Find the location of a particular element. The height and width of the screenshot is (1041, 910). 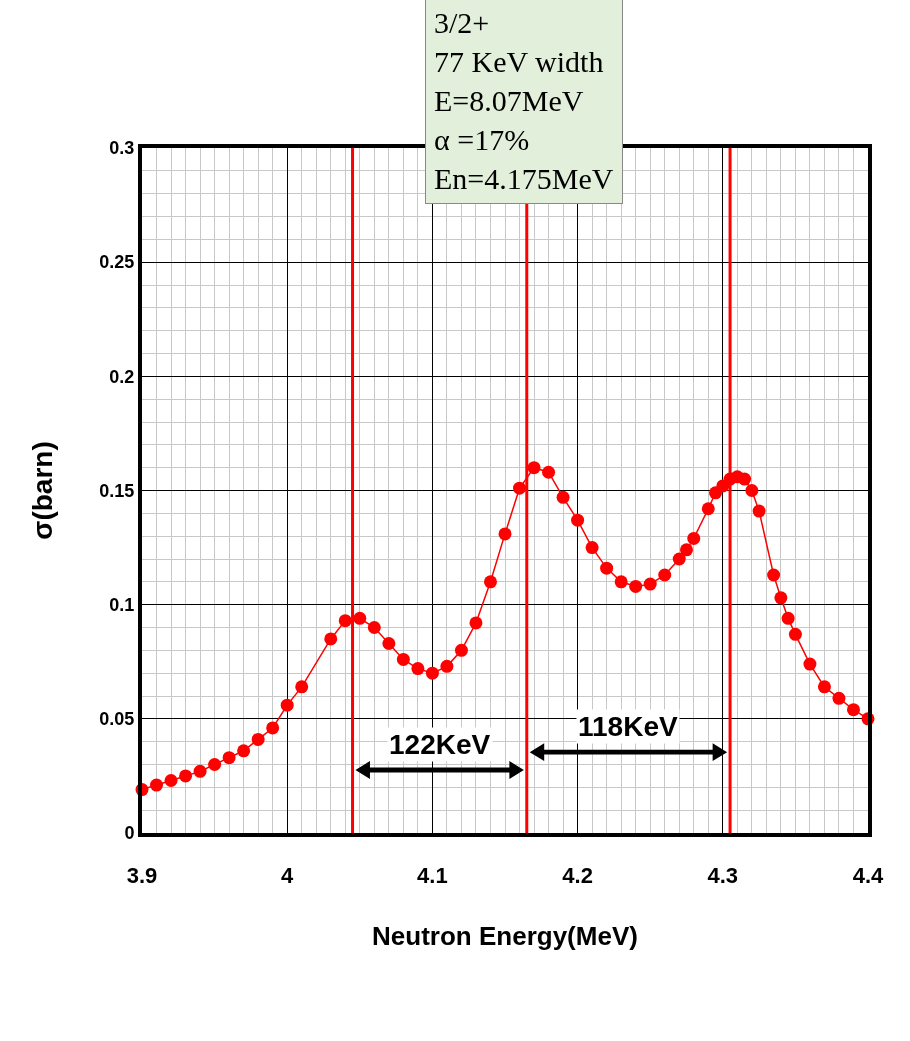

x-axis-title: Neutron Energy(MeV) is located at coordinates (505, 935).